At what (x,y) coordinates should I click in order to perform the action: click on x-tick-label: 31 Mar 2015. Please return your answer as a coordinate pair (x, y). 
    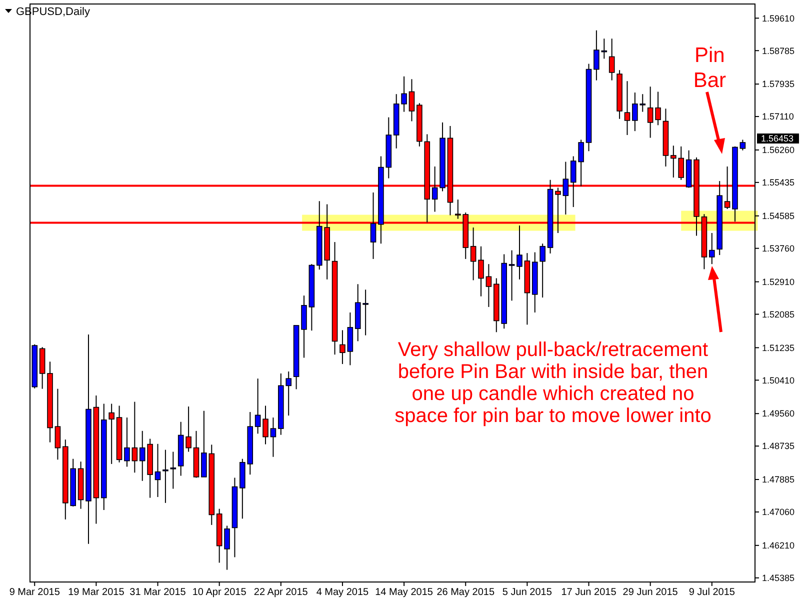
    Looking at the image, I should click on (158, 592).